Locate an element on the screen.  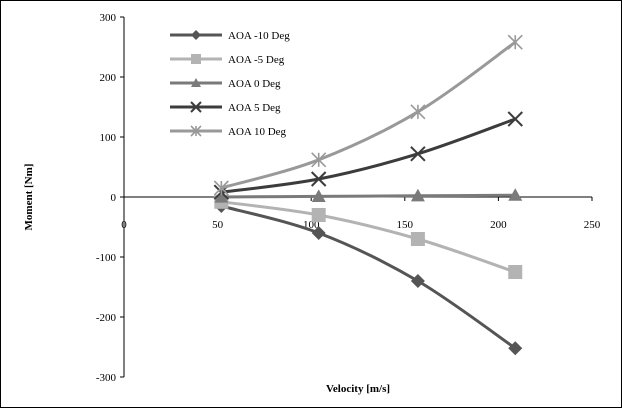
legend-item: AOA -10 Deg is located at coordinates (230, 36).